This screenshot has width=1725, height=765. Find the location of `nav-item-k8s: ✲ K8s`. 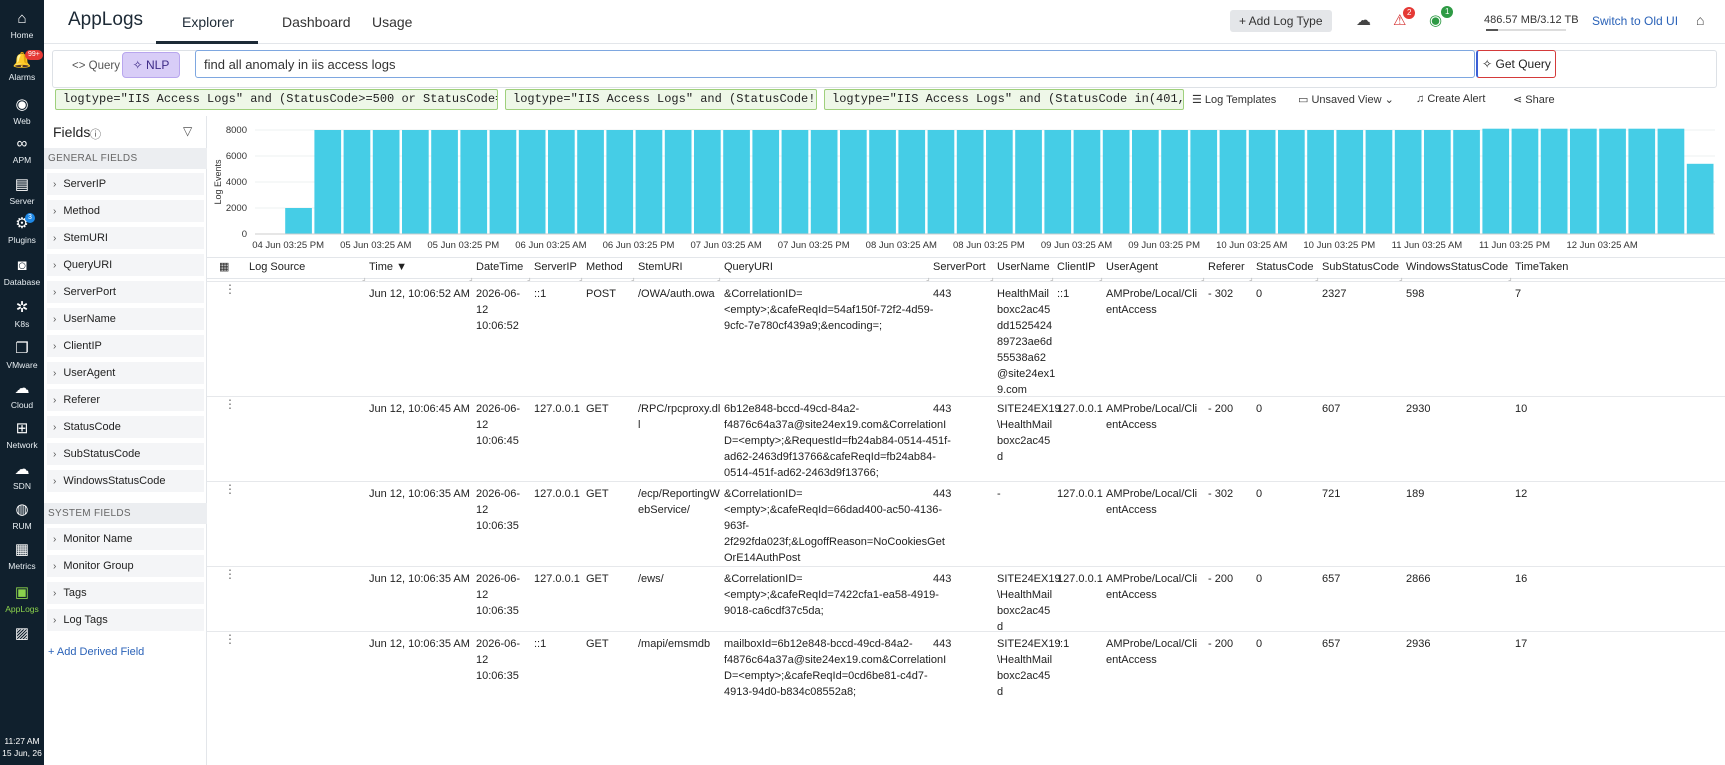

nav-item-k8s: ✲ K8s is located at coordinates (22, 314).